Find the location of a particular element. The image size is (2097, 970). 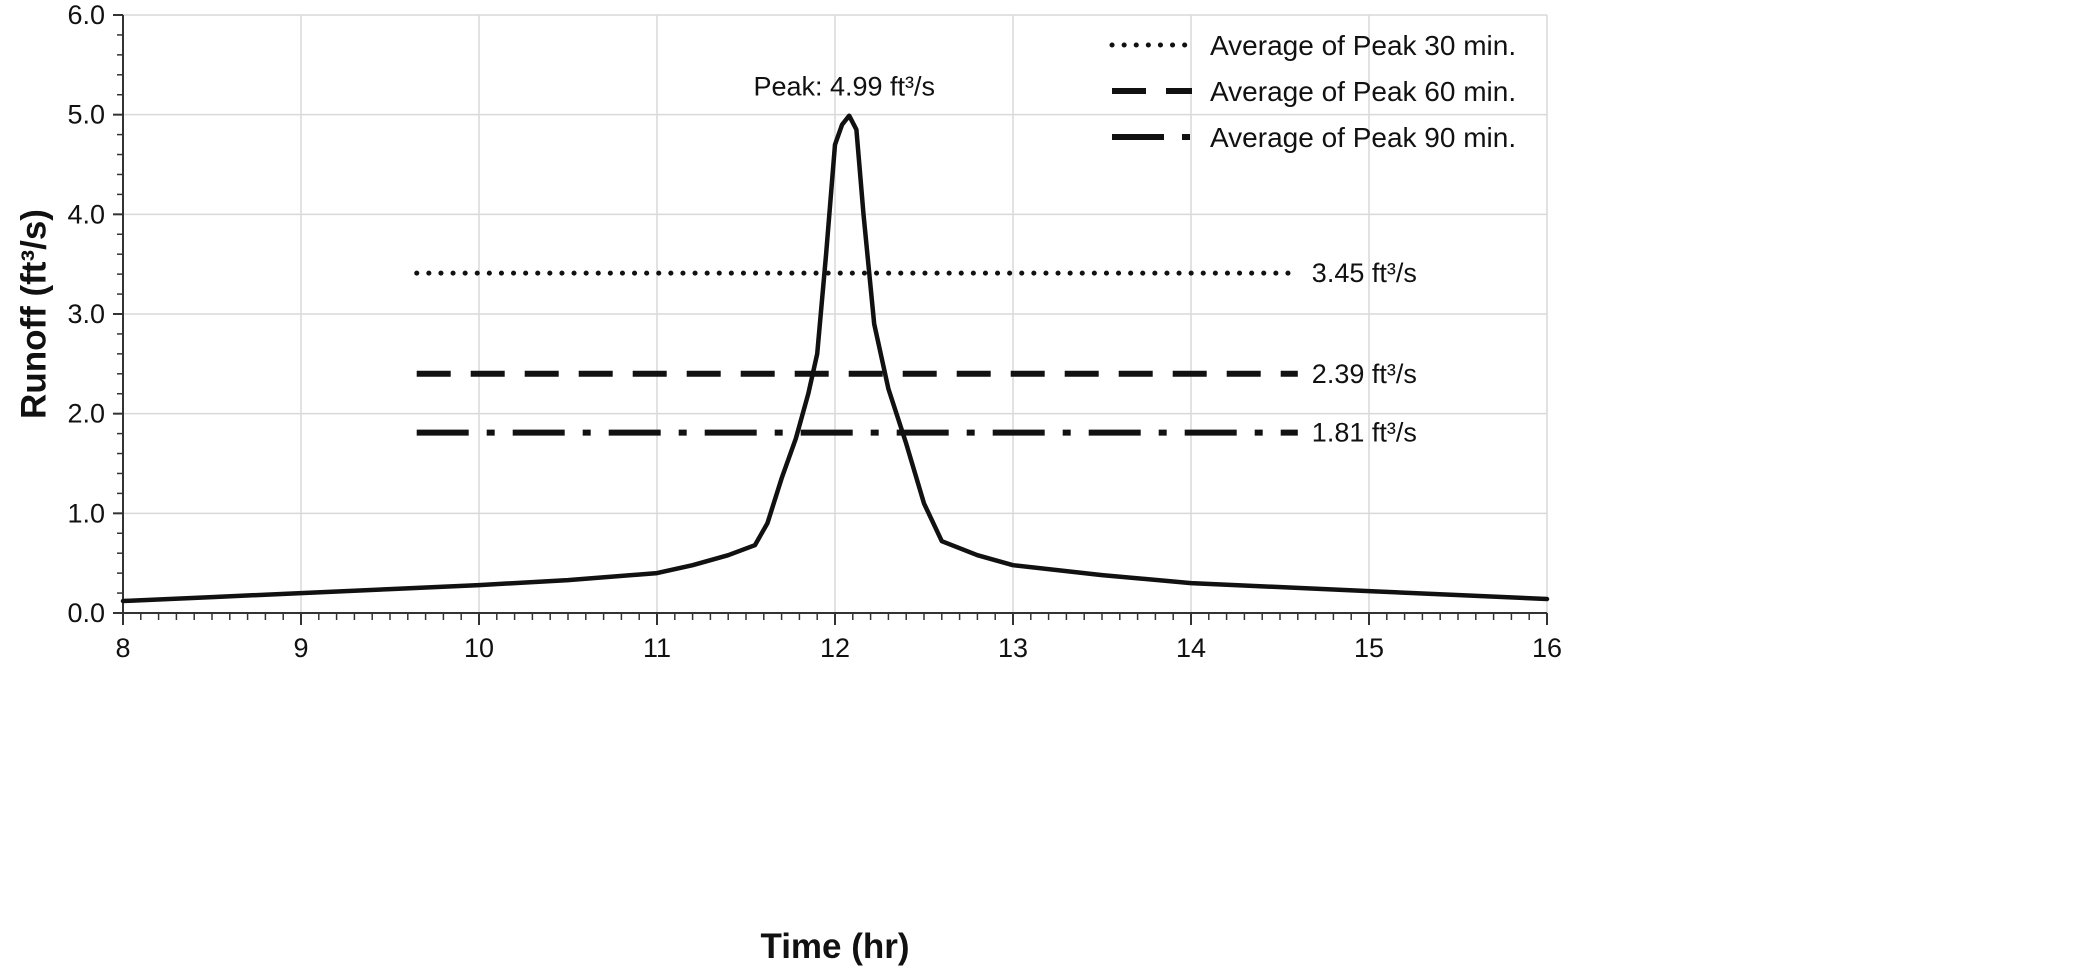

x-tick-label: 16 is located at coordinates (1547, 648).